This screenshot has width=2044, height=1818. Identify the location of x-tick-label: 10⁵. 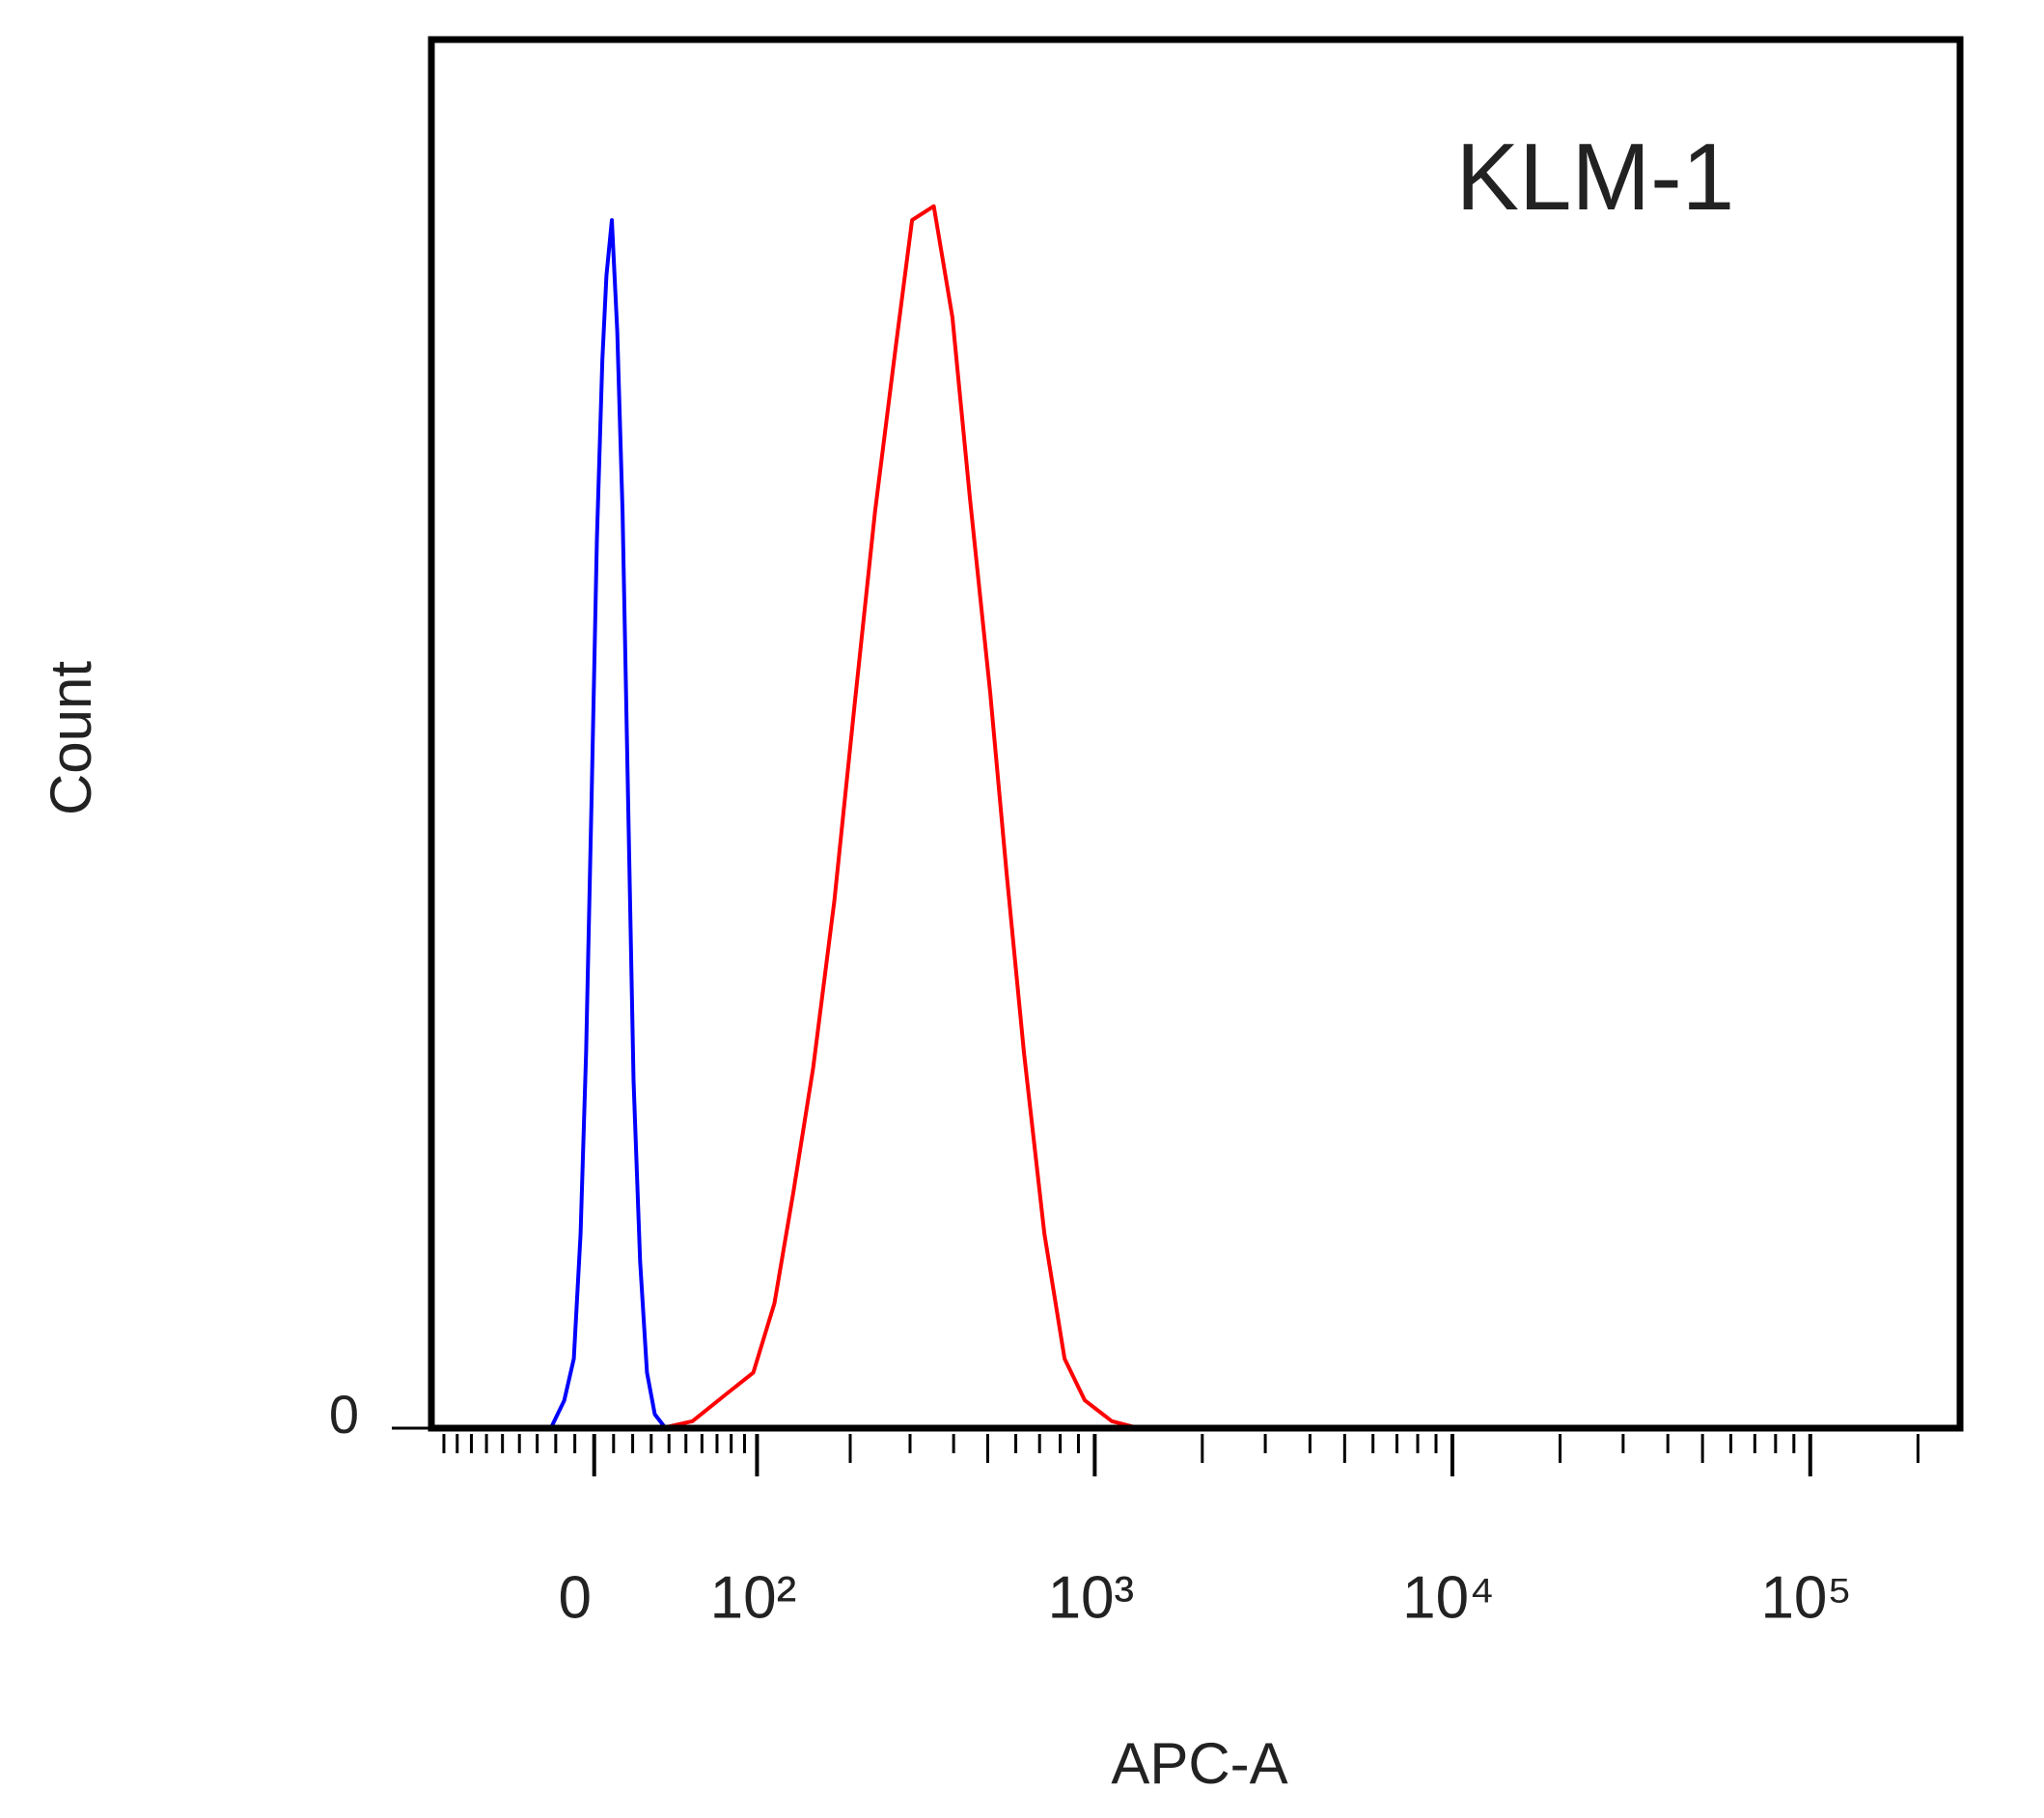
(1806, 1598).